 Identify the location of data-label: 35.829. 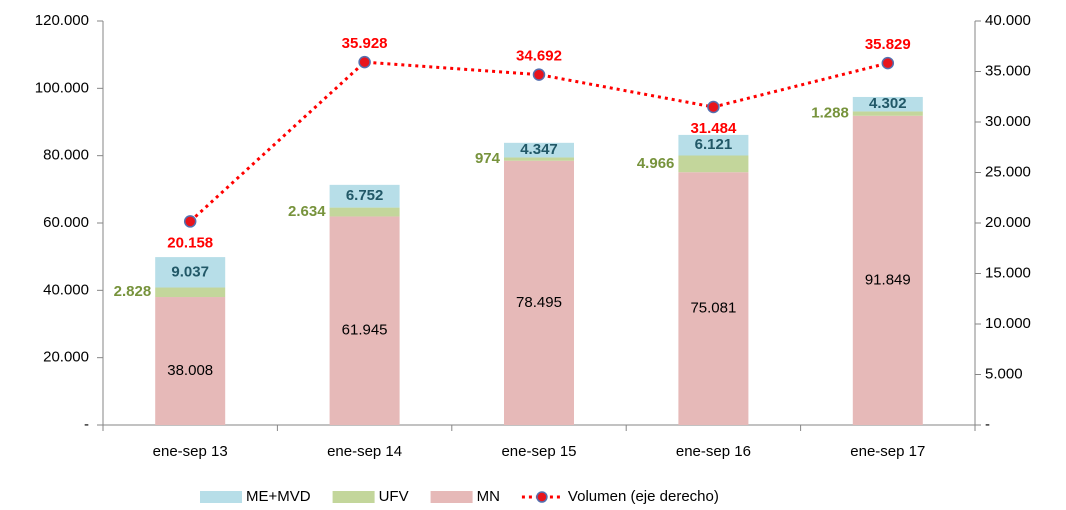
(888, 44).